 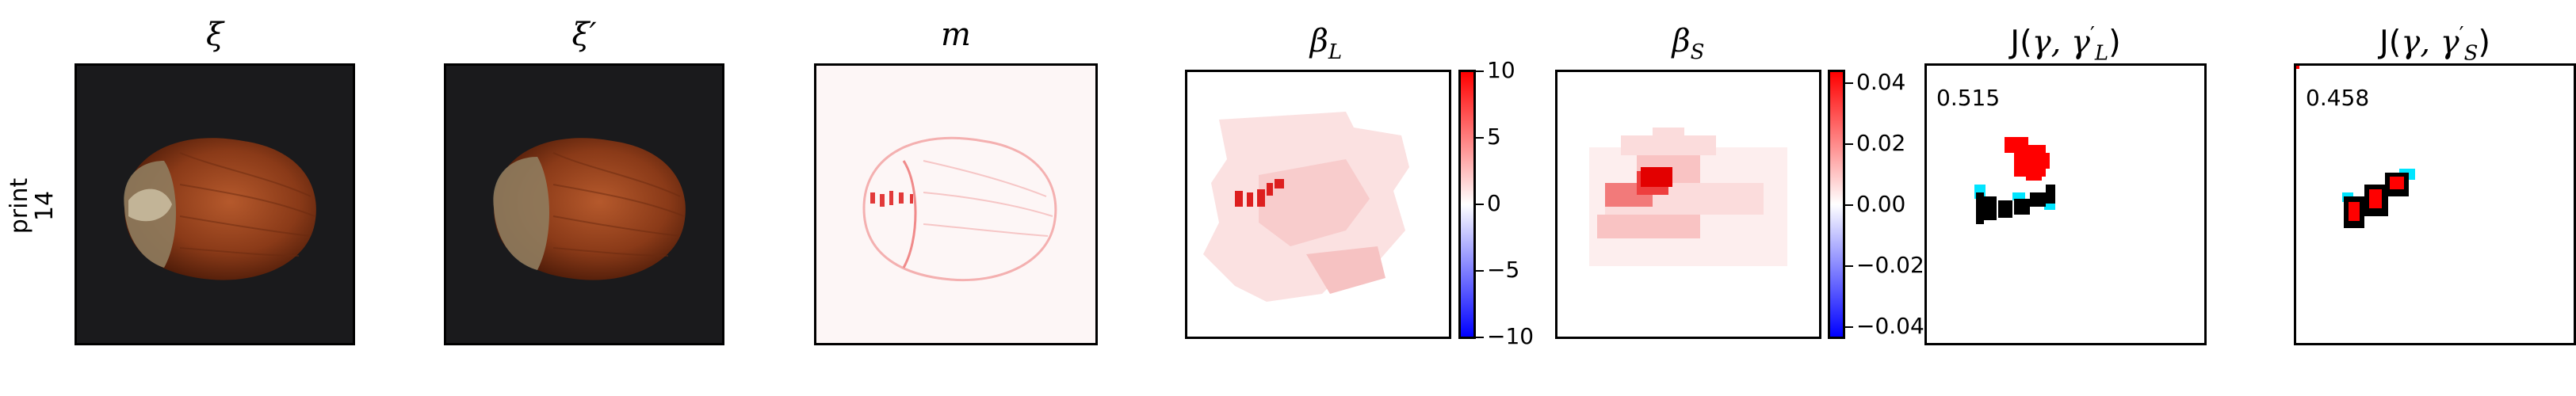 I want to click on panel-title-j-l-sub: L, so click(x=2101, y=54).